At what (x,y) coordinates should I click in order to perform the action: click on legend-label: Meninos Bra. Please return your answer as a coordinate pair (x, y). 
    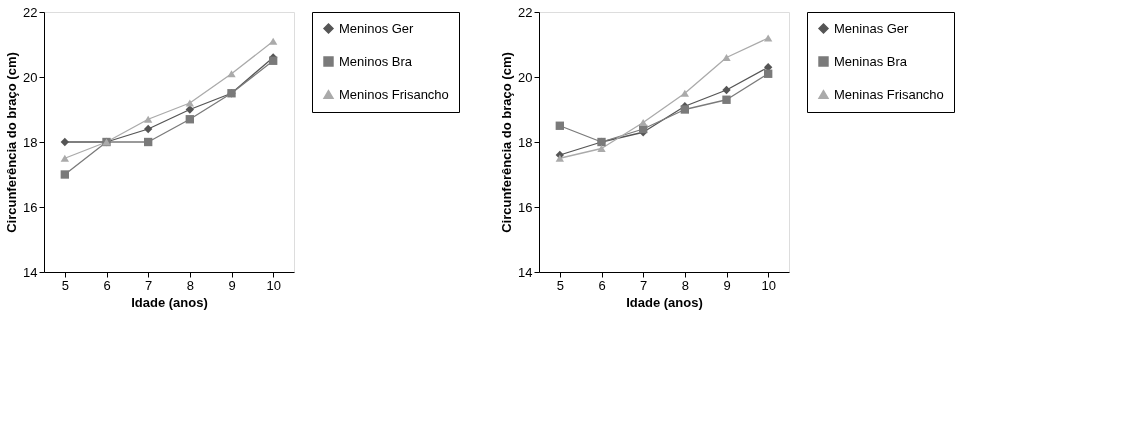
    Looking at the image, I should click on (376, 61).